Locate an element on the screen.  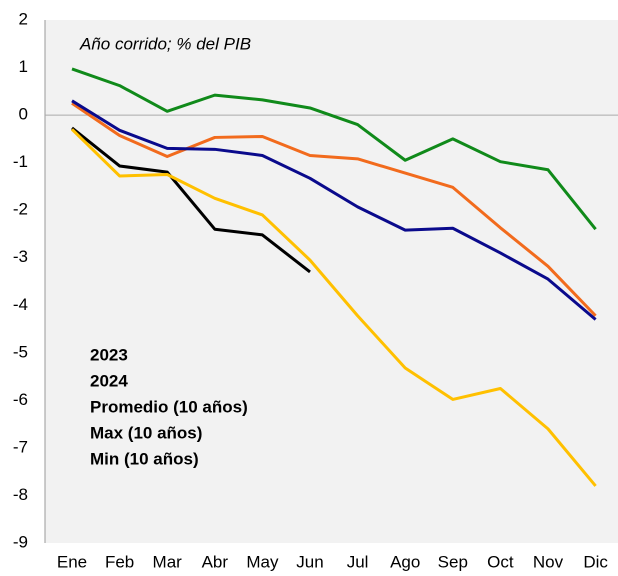
y-tick-label: 2 is located at coordinates (23, 18).